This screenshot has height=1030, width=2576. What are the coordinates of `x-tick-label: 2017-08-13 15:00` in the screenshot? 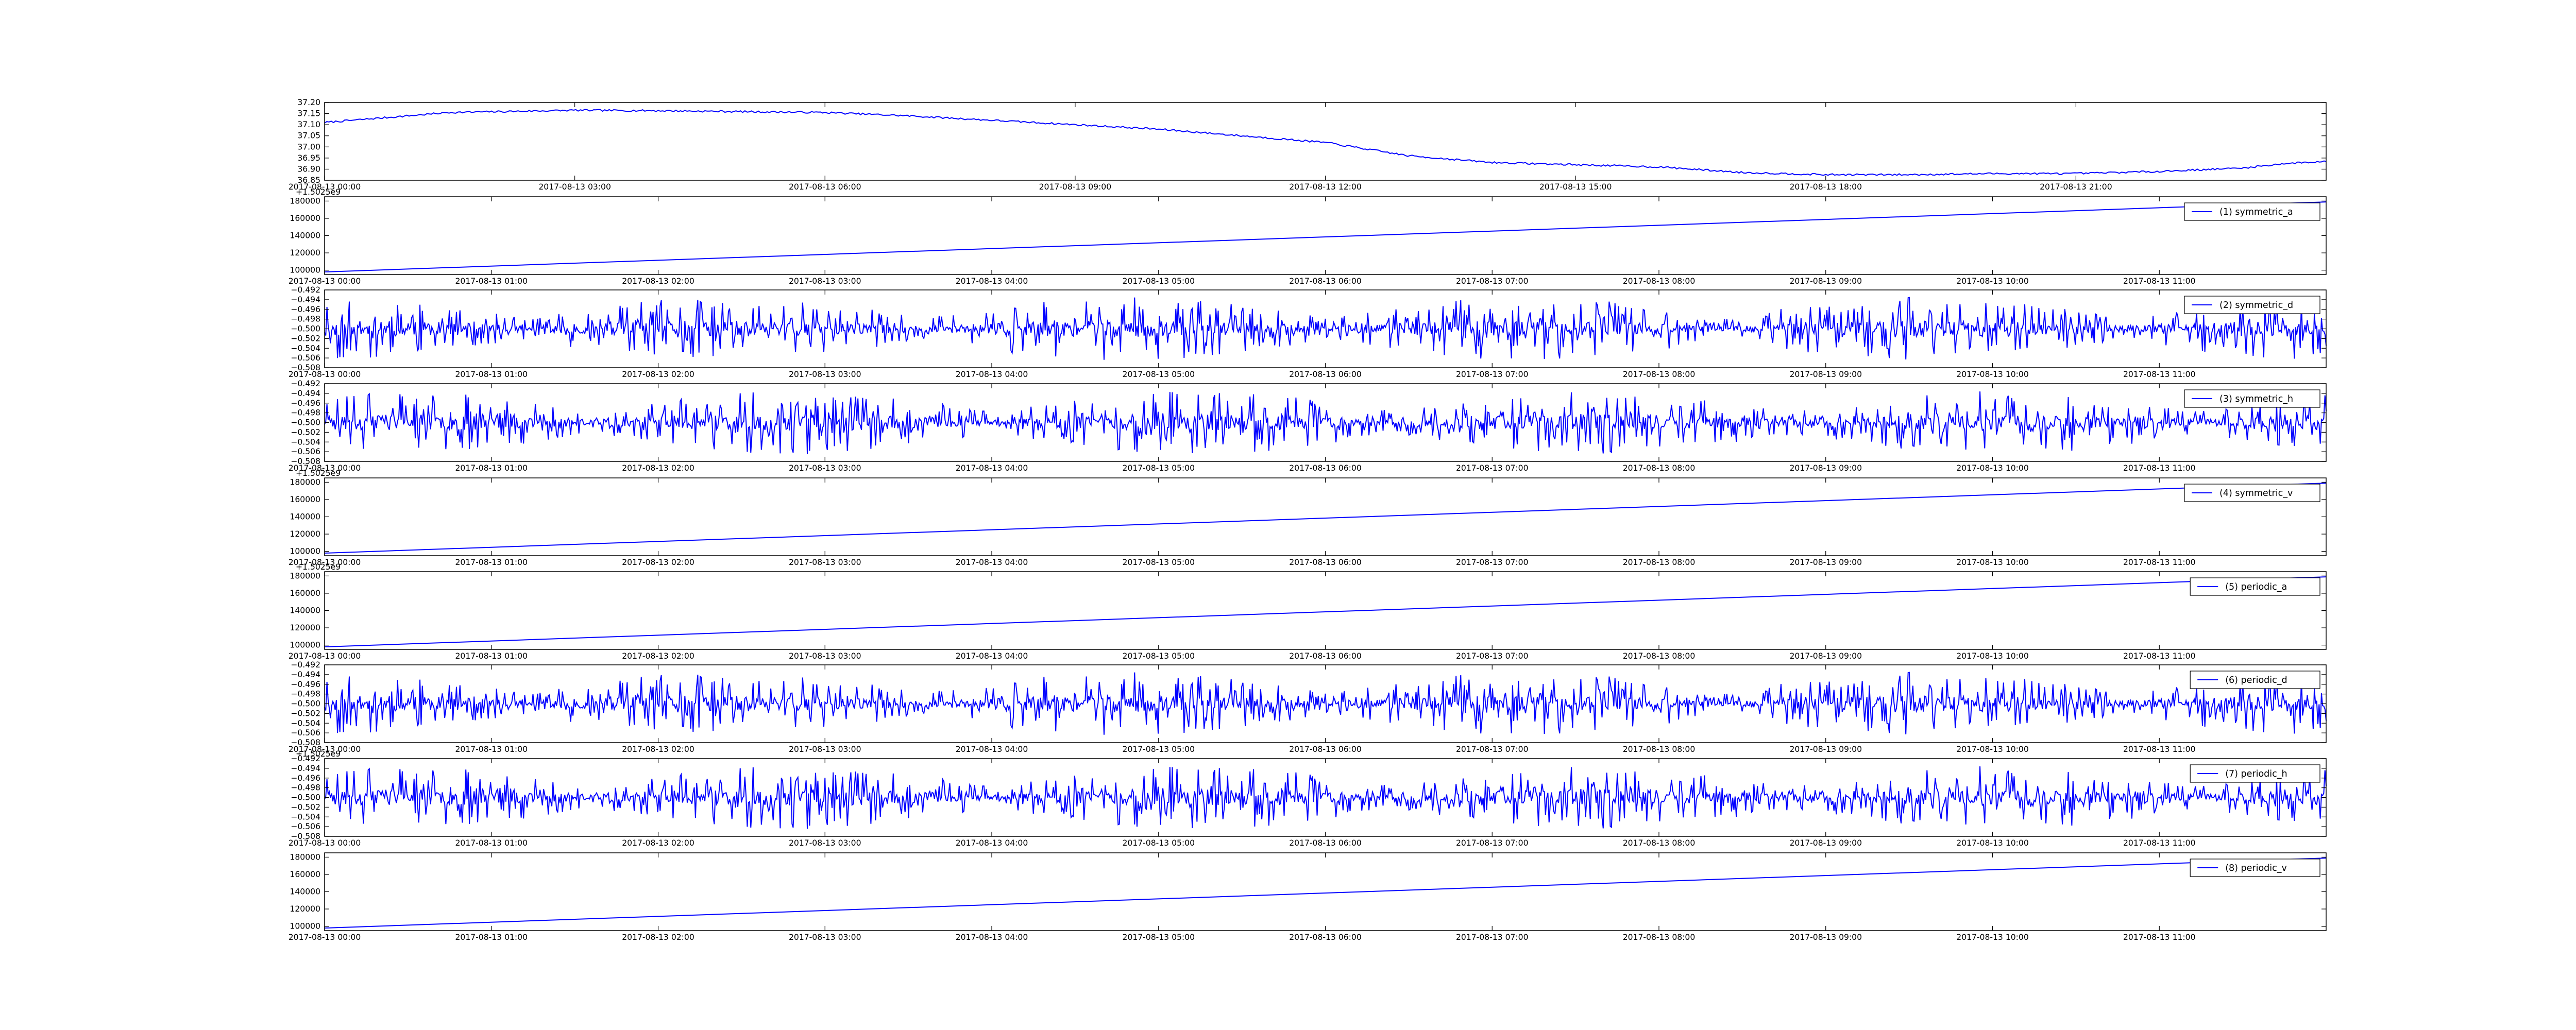 It's located at (1575, 187).